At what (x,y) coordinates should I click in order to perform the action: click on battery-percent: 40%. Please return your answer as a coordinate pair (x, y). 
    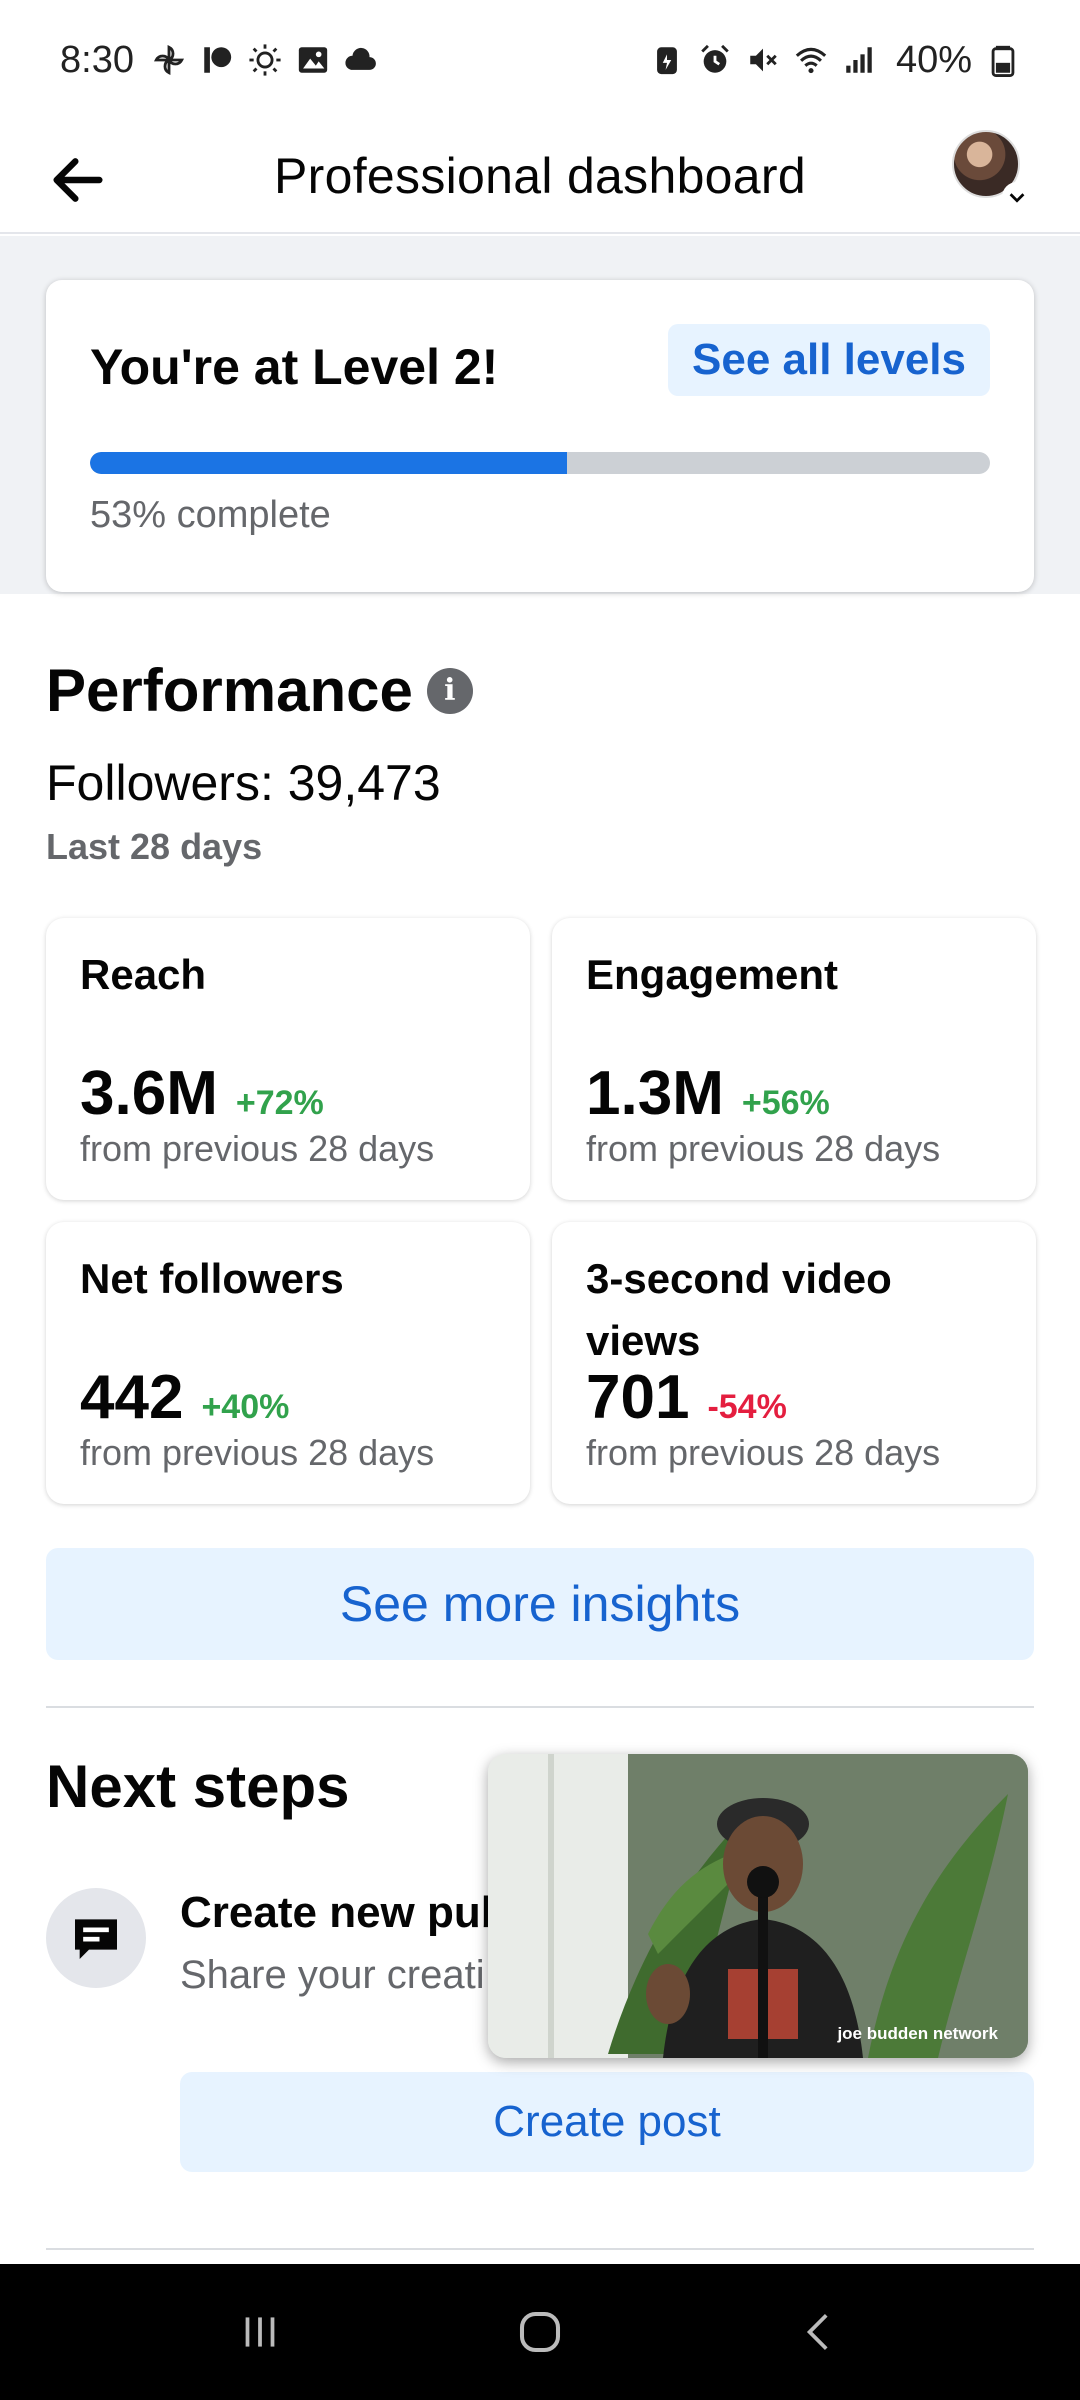
    Looking at the image, I should click on (933, 59).